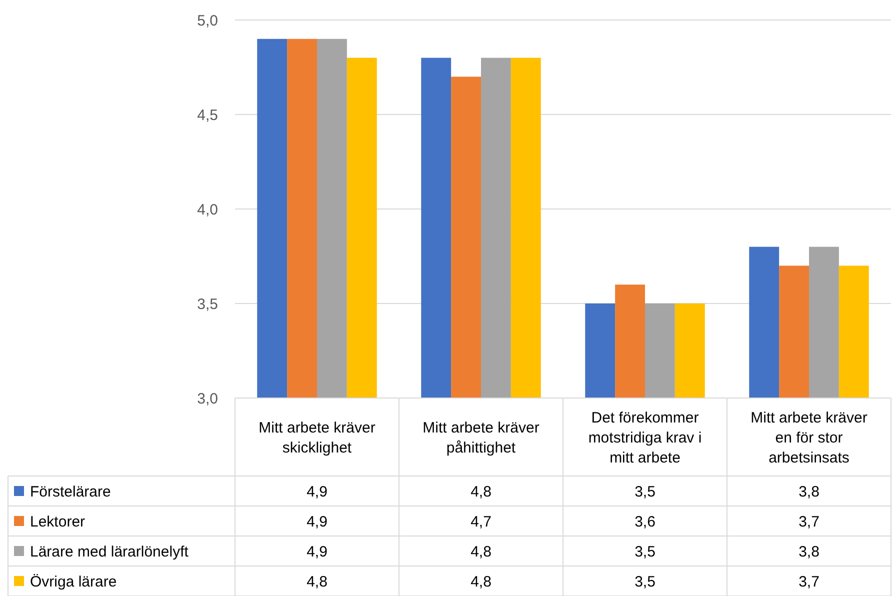 Image resolution: width=892 pixels, height=596 pixels. I want to click on legend-label: Förstelärare, so click(70, 491).